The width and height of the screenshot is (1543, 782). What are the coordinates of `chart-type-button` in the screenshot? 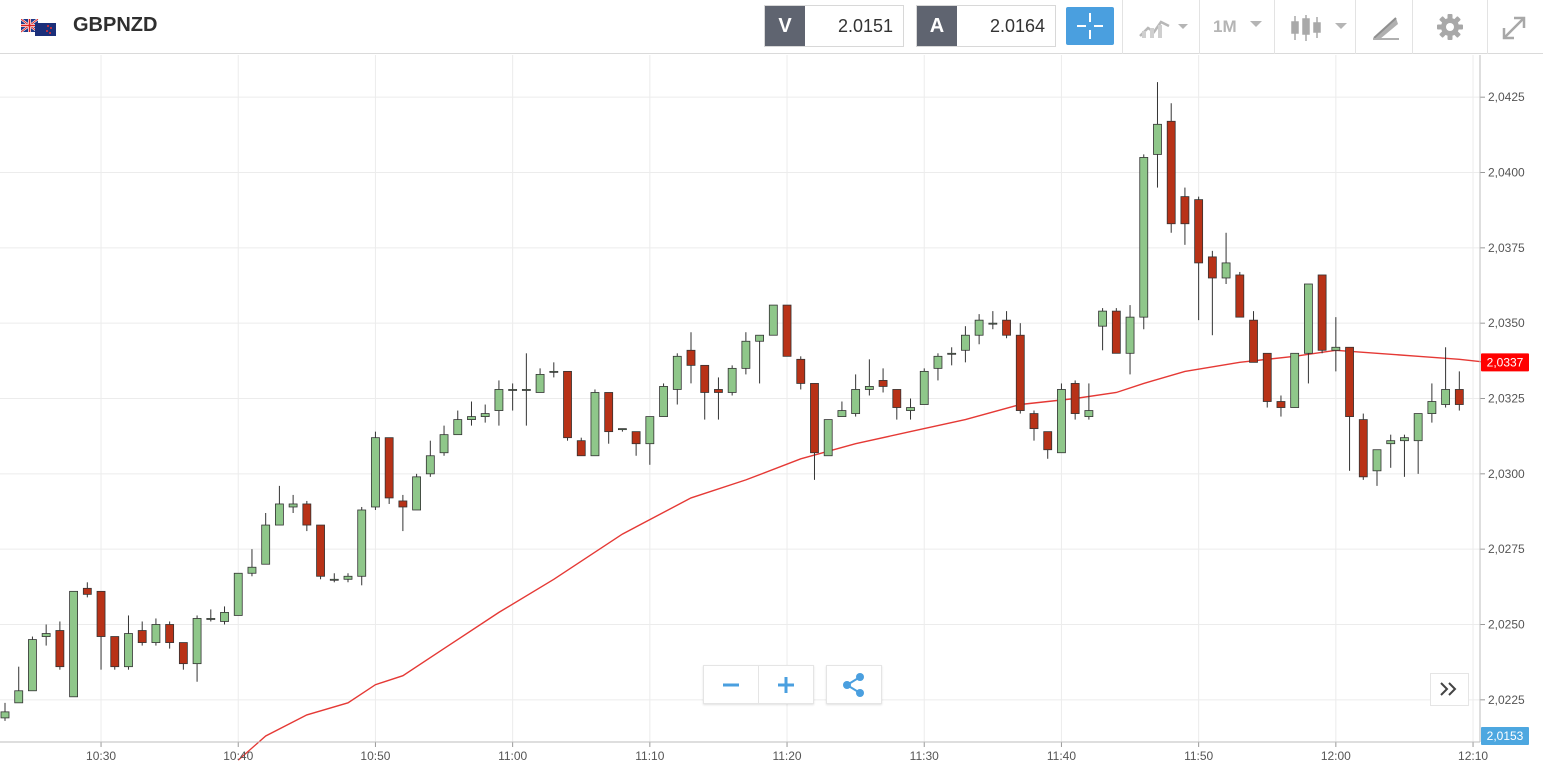 It's located at (1160, 27).